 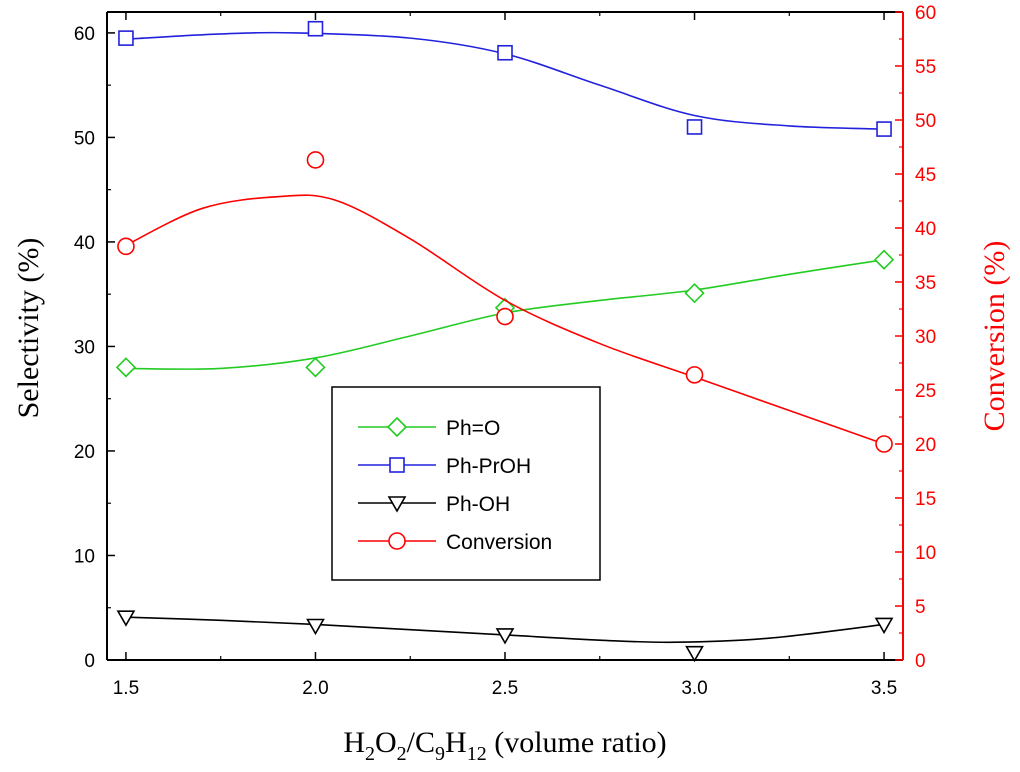 I want to click on y-left-tick-label: 30, so click(x=84, y=347).